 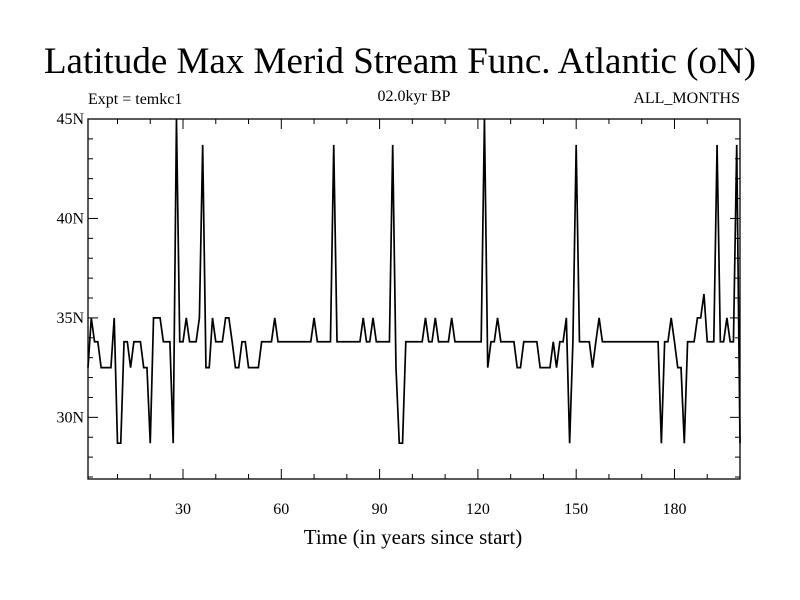 What do you see at coordinates (70, 318) in the screenshot?
I see `y-tick-label: 35N` at bounding box center [70, 318].